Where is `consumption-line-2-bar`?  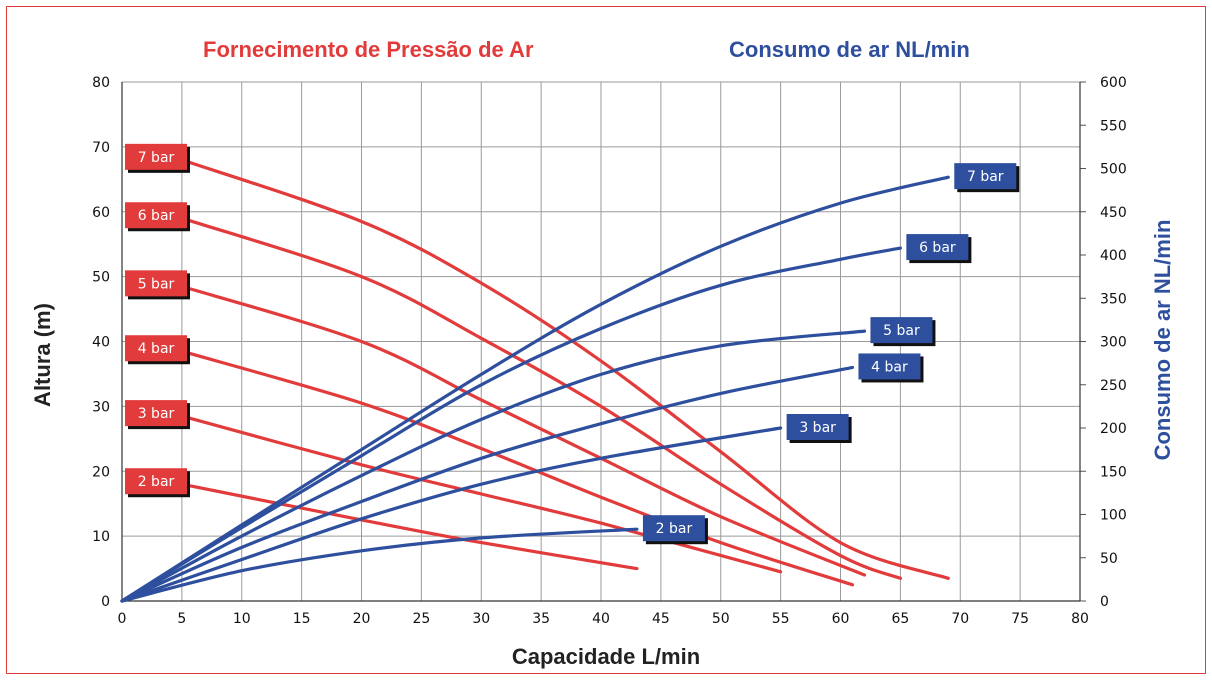 consumption-line-2-bar is located at coordinates (379, 565).